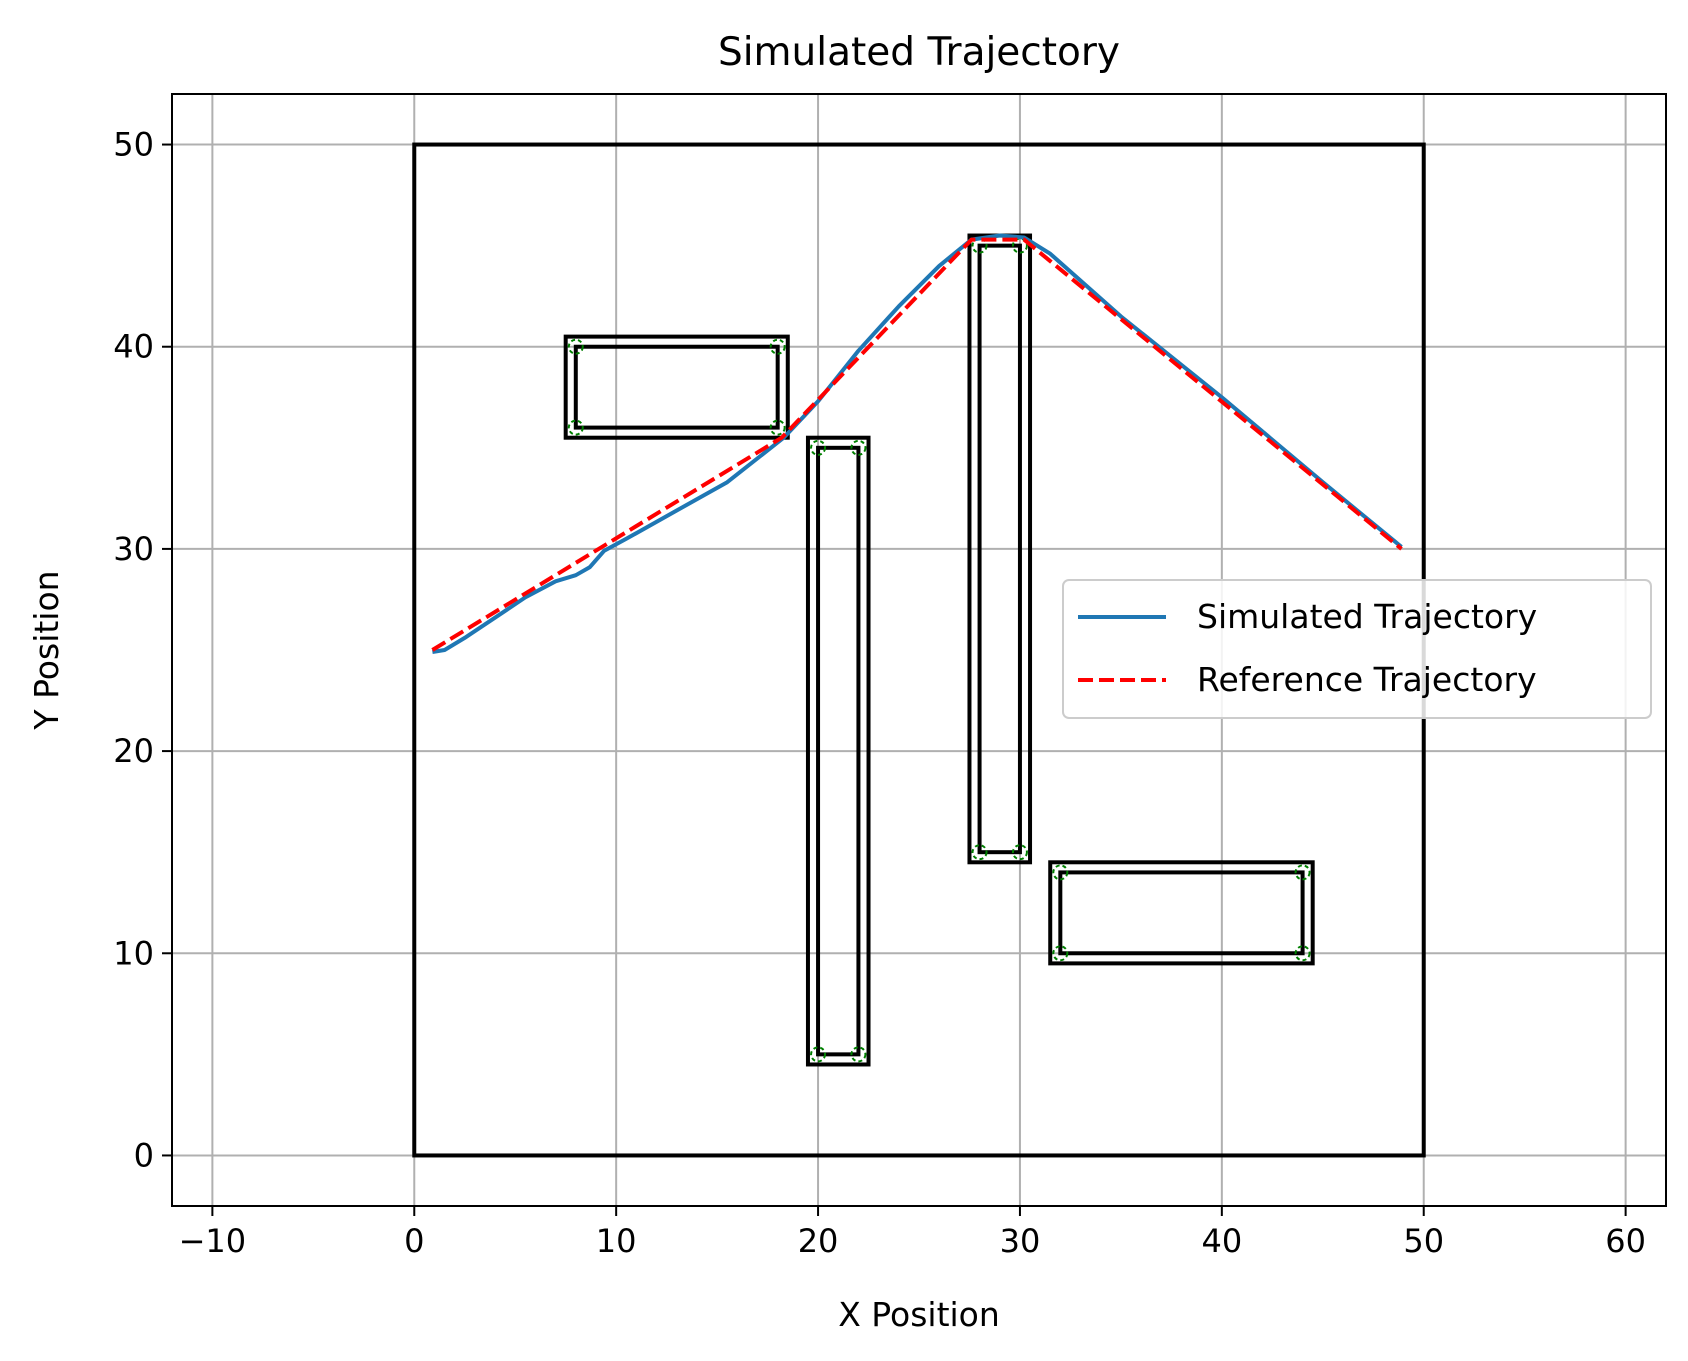 The height and width of the screenshot is (1361, 1688). Describe the element at coordinates (1367, 616) in the screenshot. I see `legend-simulated-label: Simulated Trajectory` at that location.